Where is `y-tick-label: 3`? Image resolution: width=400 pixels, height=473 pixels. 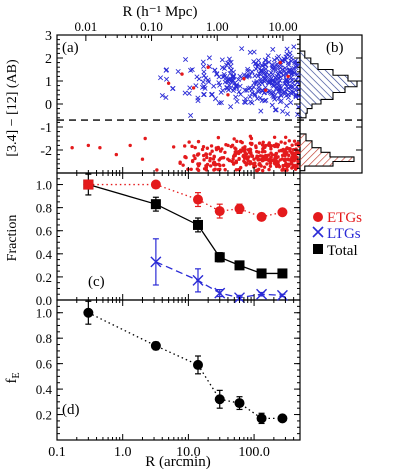 y-tick-label: 3 is located at coordinates (48, 36).